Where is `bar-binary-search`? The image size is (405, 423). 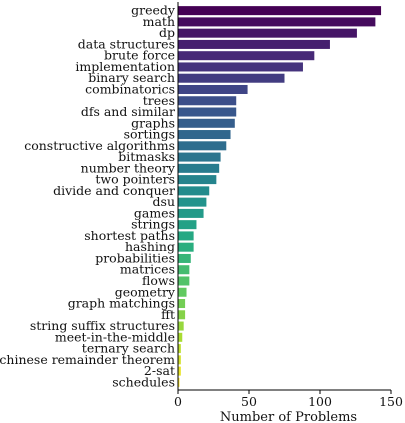 bar-binary-search is located at coordinates (231, 78).